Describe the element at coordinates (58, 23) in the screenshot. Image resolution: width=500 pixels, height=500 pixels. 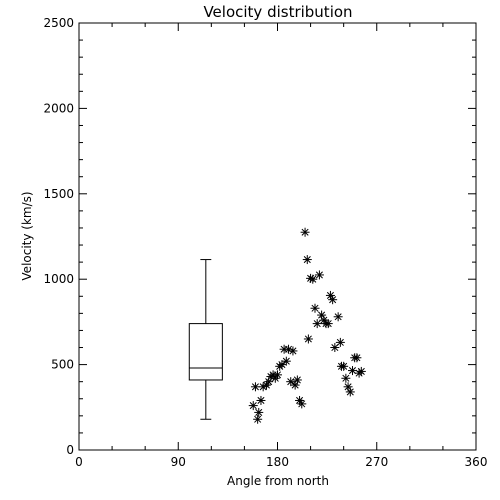
I see `y-tick-label: 2500` at that location.